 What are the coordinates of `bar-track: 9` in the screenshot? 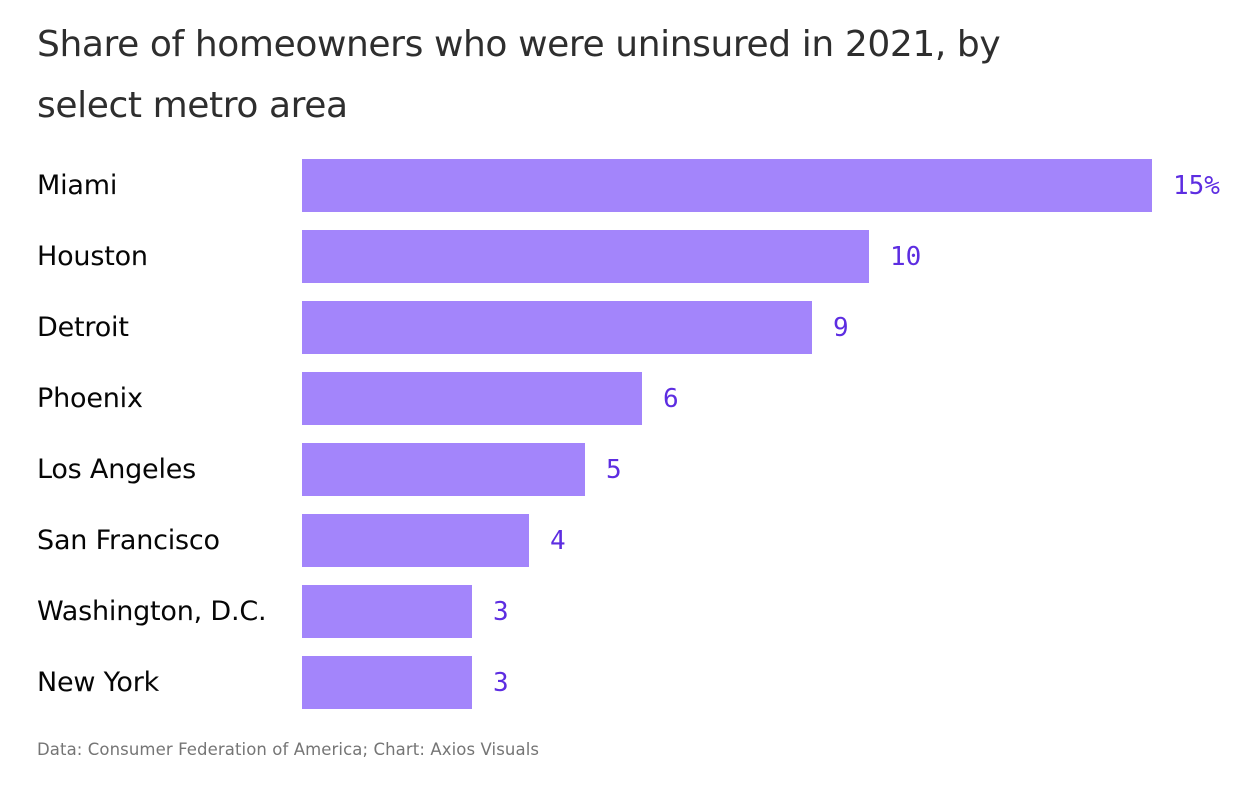 It's located at (575, 327).